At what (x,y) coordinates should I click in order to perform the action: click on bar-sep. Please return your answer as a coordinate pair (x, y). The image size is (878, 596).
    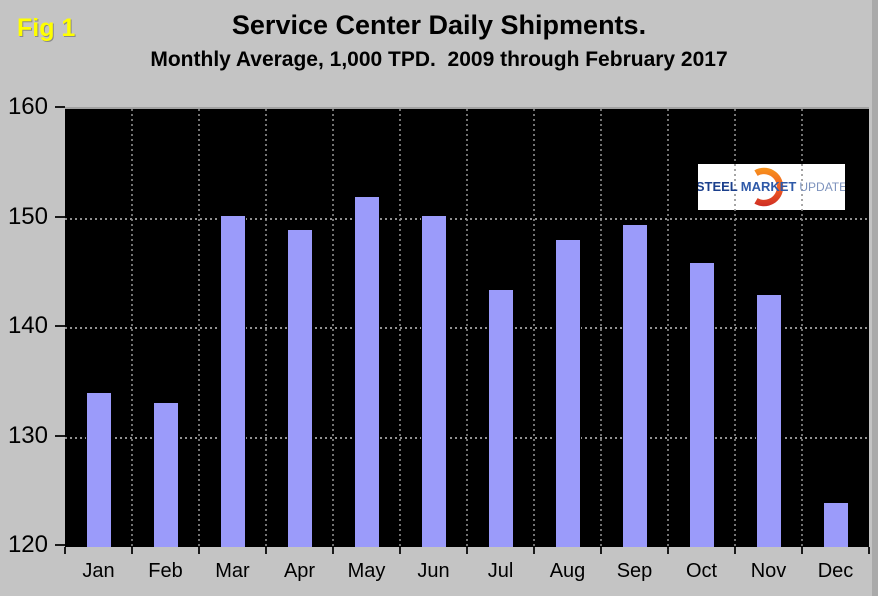
    Looking at the image, I should click on (634, 385).